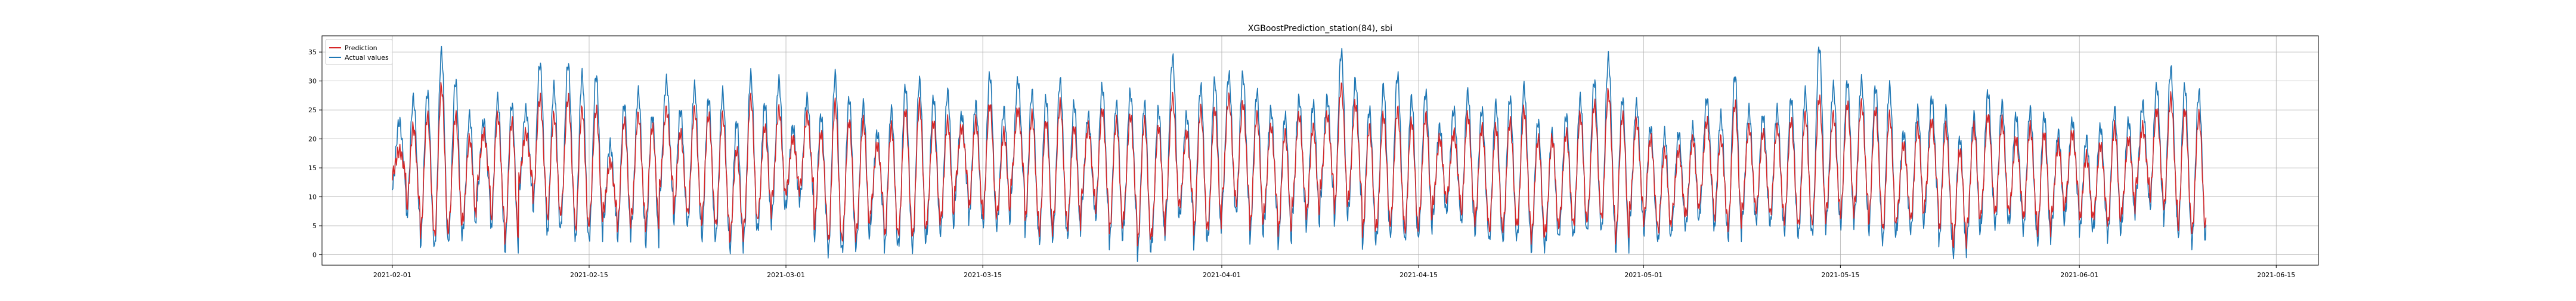 The height and width of the screenshot is (301, 2576). What do you see at coordinates (983, 275) in the screenshot?
I see `x-tick-label: 2021-03-15` at bounding box center [983, 275].